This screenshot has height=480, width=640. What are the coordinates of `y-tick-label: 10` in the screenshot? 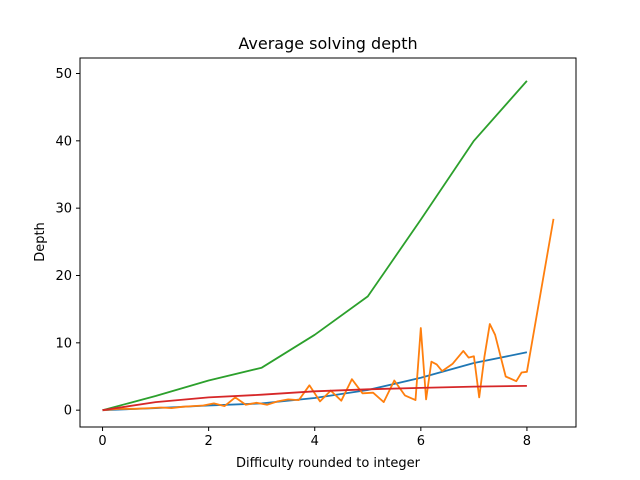 It's located at (63, 343).